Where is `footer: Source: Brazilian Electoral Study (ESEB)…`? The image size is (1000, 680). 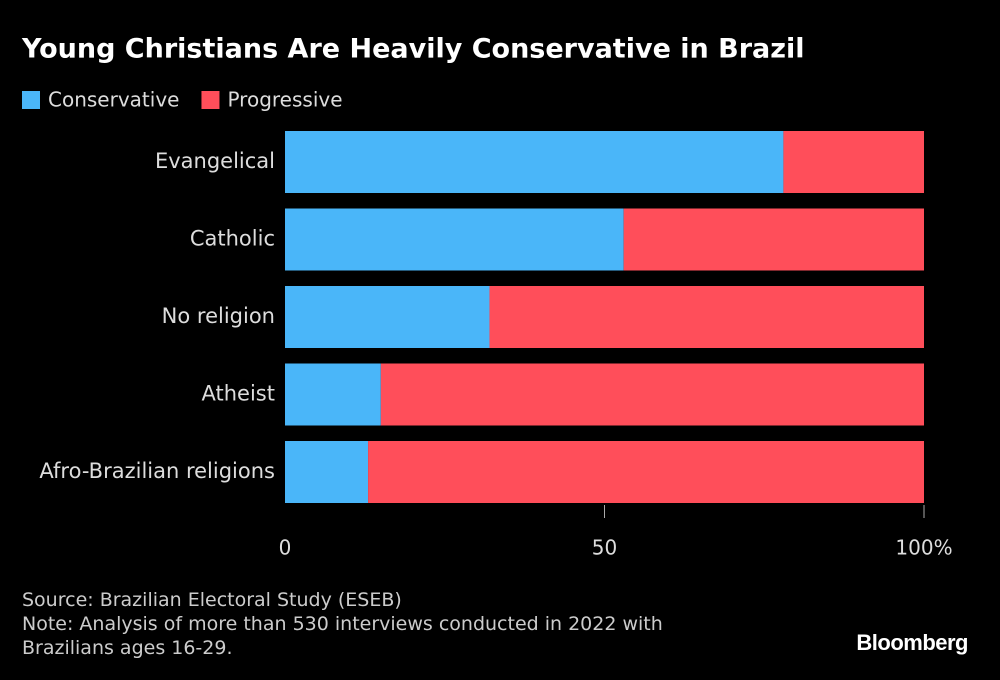
footer: Source: Brazilian Electoral Study (ESEB)… is located at coordinates (372, 624).